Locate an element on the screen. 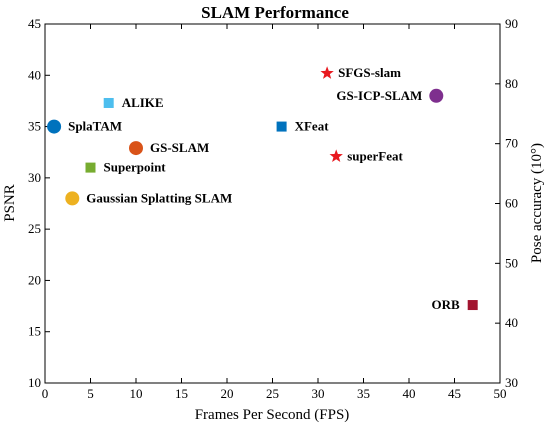 This screenshot has height=434, width=550. chart-title: SLAM Performance is located at coordinates (275, 12).